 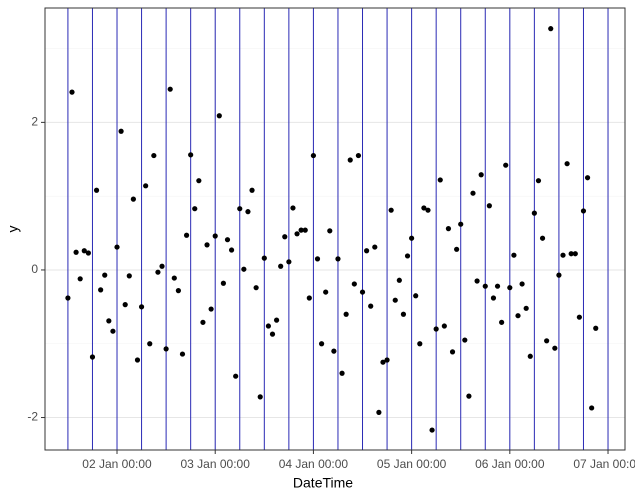 I want to click on x-tick-label: 03 Jan 00:00, so click(x=216, y=464).